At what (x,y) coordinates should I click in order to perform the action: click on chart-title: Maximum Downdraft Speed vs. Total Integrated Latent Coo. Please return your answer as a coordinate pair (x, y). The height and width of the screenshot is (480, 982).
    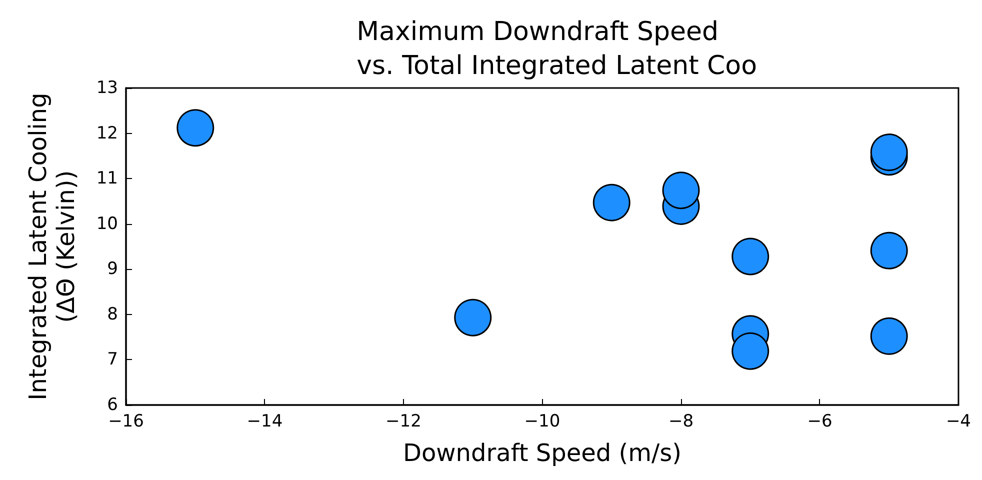
    Looking at the image, I should click on (557, 49).